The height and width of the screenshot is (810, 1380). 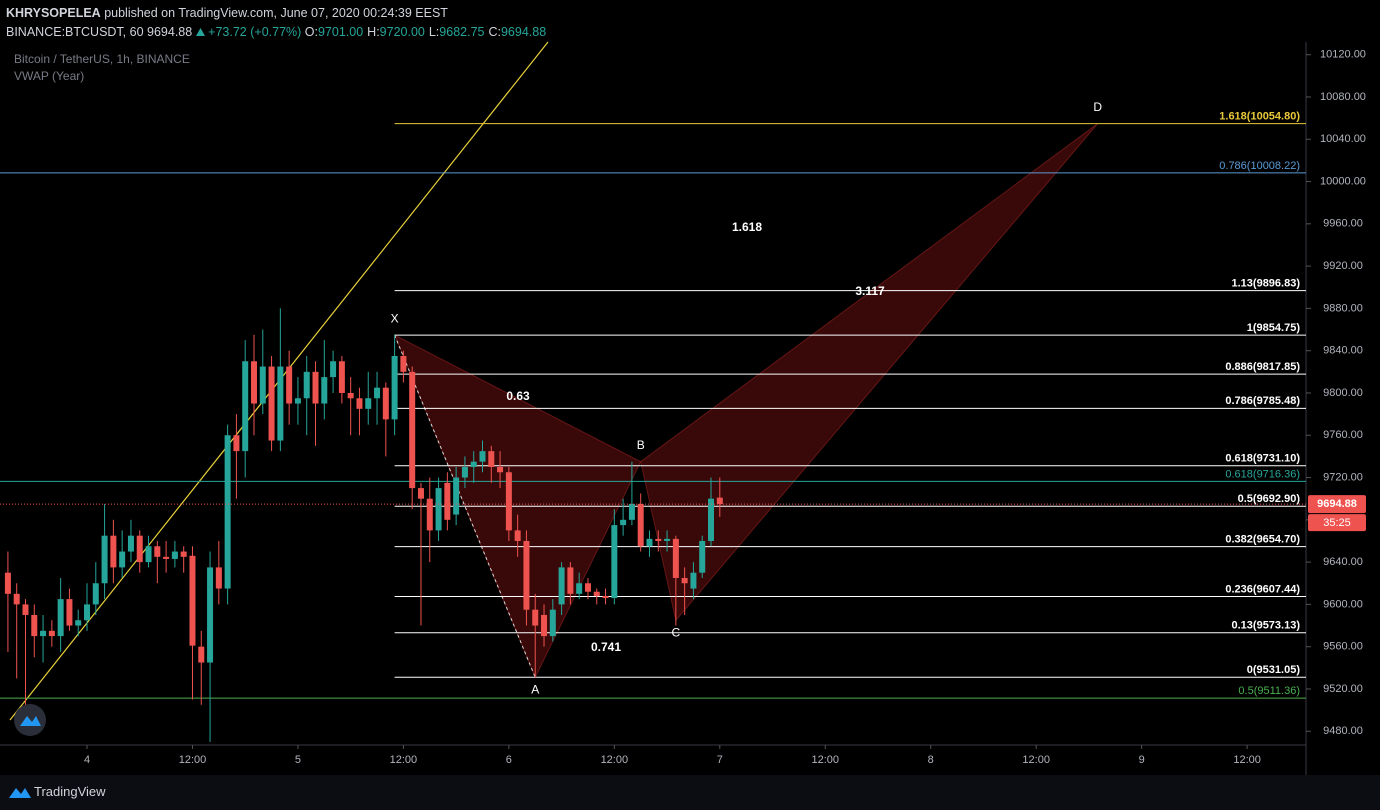 What do you see at coordinates (1343, 224) in the screenshot?
I see `y-tick-label: 9960.00` at bounding box center [1343, 224].